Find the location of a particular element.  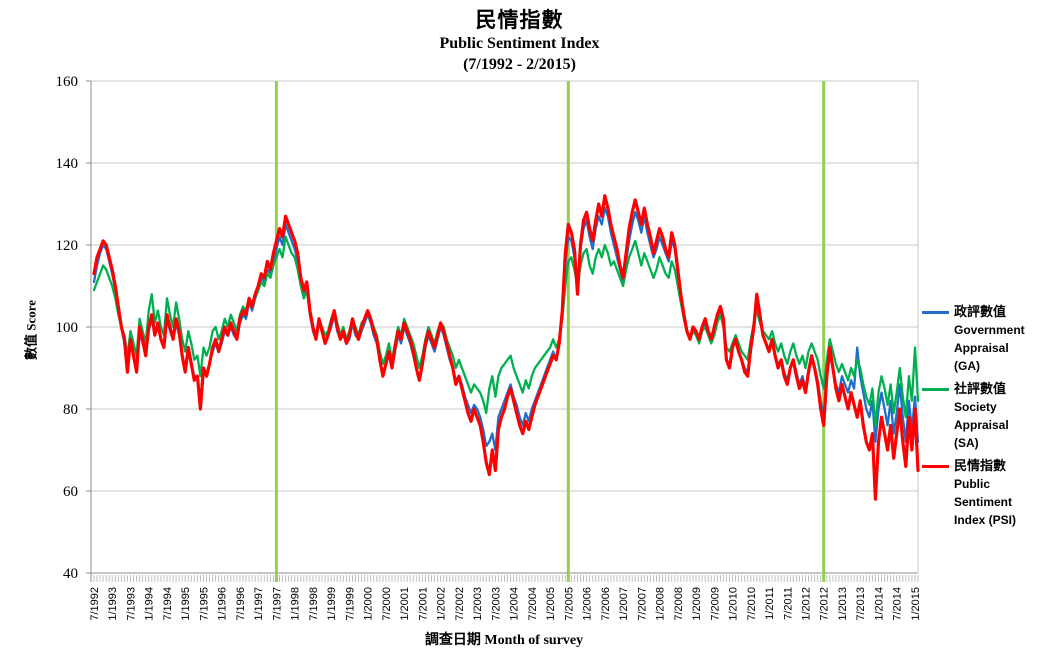

svg-text: 1/1998 is located at coordinates (296, 604).